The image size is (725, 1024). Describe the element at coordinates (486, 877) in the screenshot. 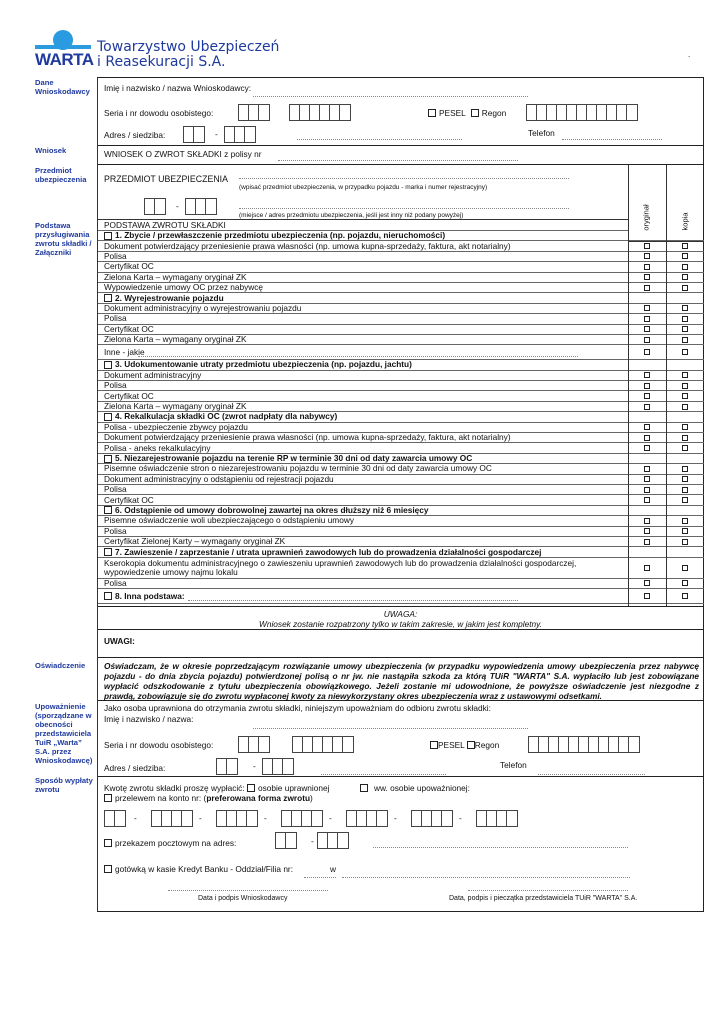

I see `branch-location-field` at that location.